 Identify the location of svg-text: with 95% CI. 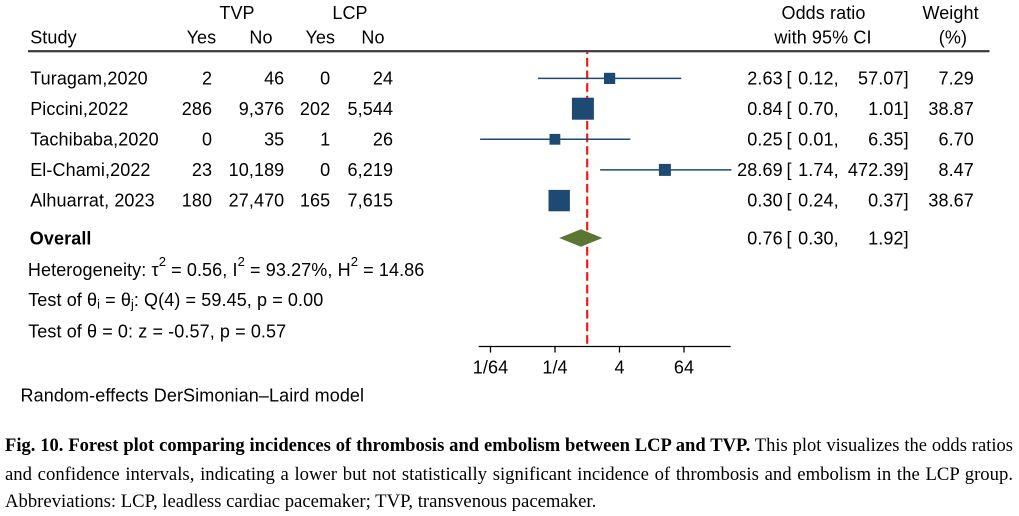
(822, 38).